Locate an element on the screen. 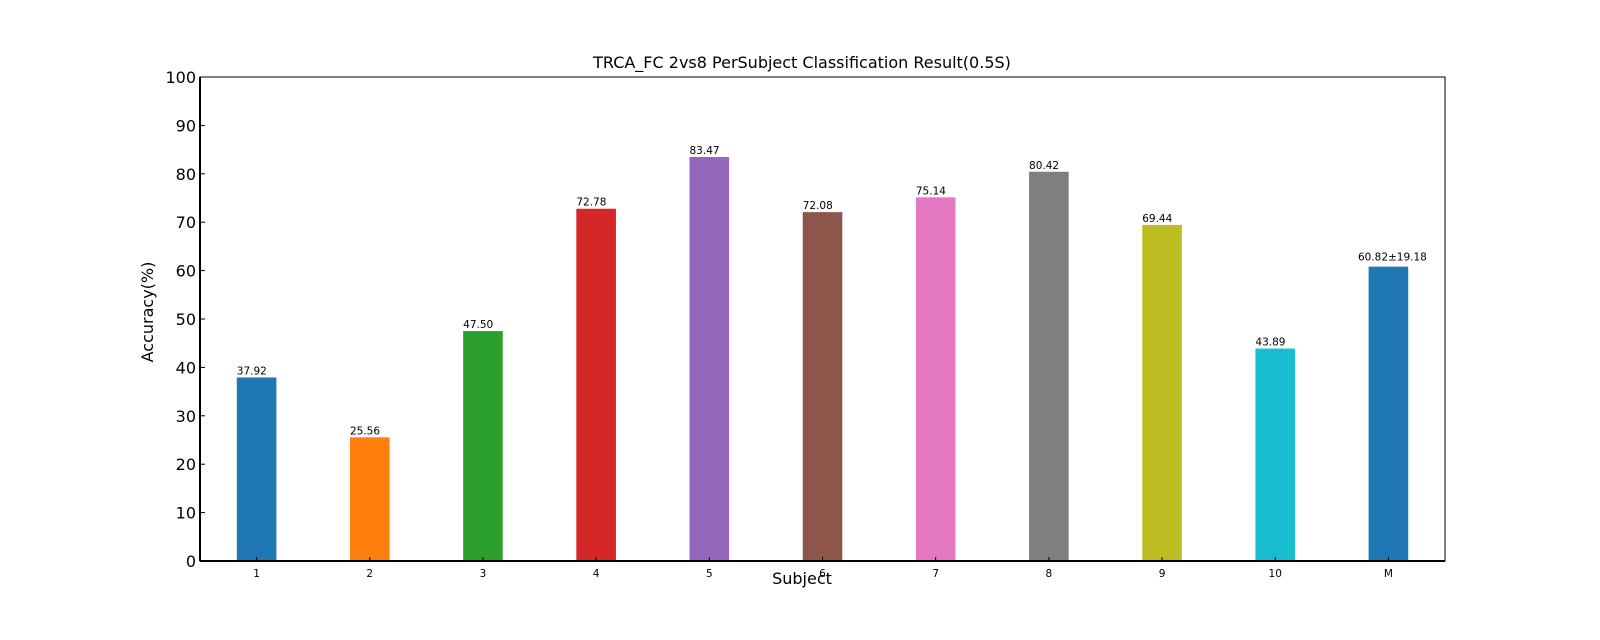 This screenshot has height=640, width=1600. x-tick-label: 6 is located at coordinates (822, 574).